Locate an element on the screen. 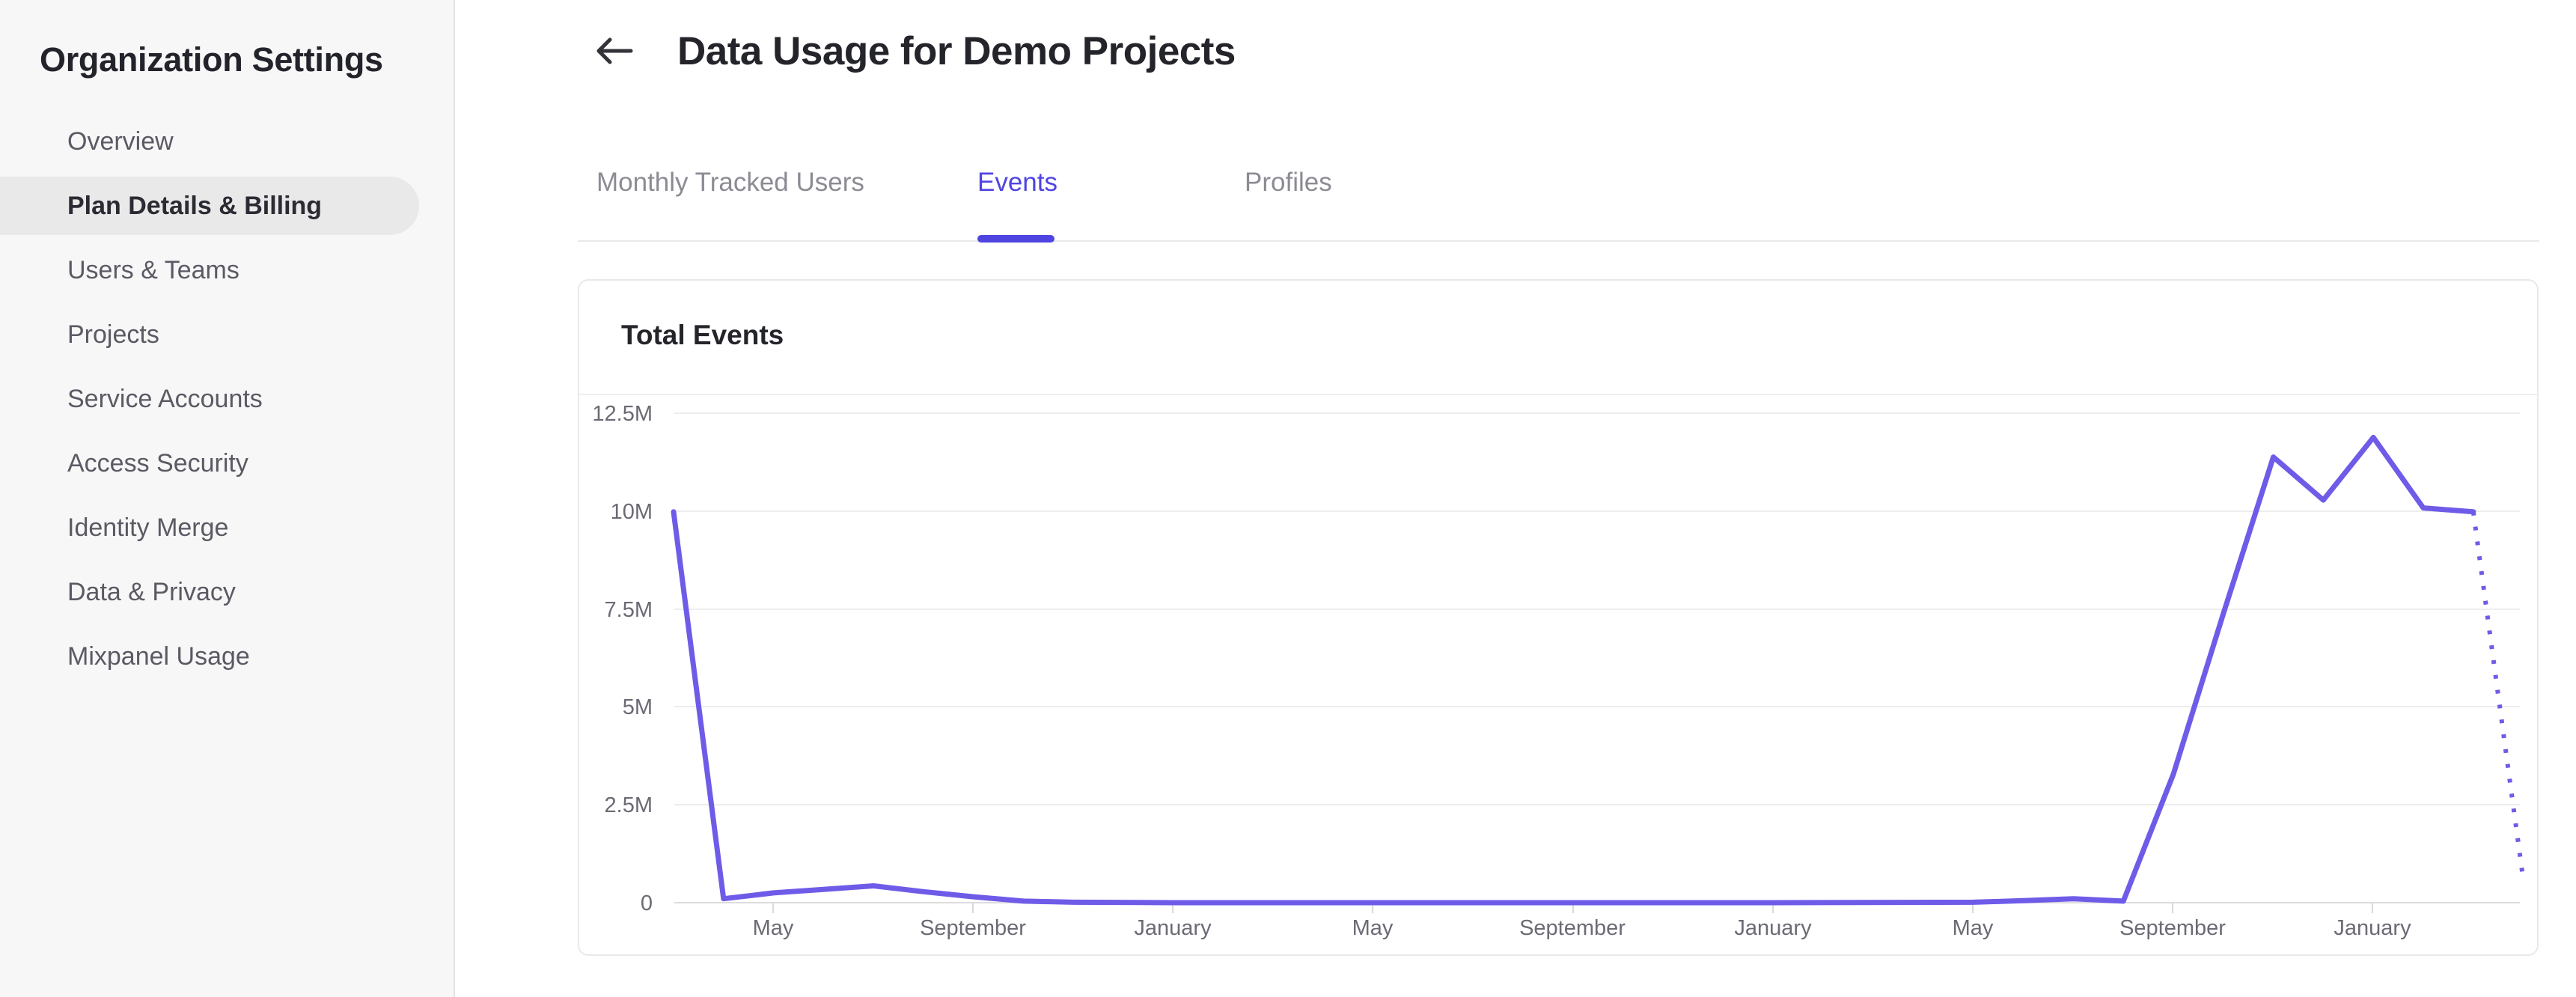 The image size is (2576, 997). sidebar-title: Organization Settings is located at coordinates (211, 59).